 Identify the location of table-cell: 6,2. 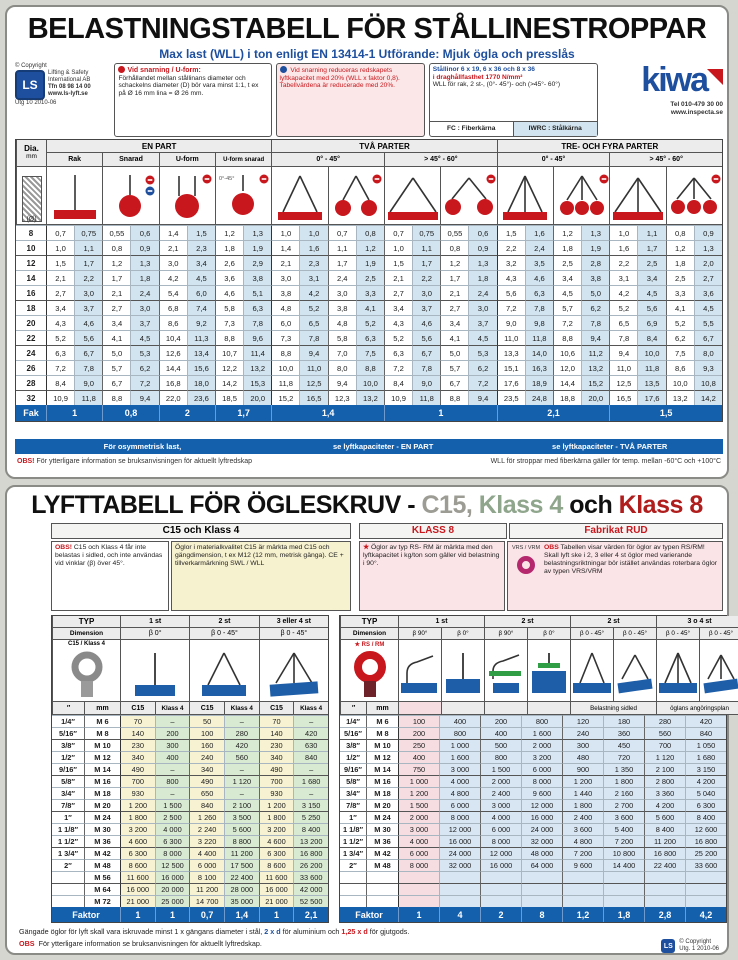
(482, 367).